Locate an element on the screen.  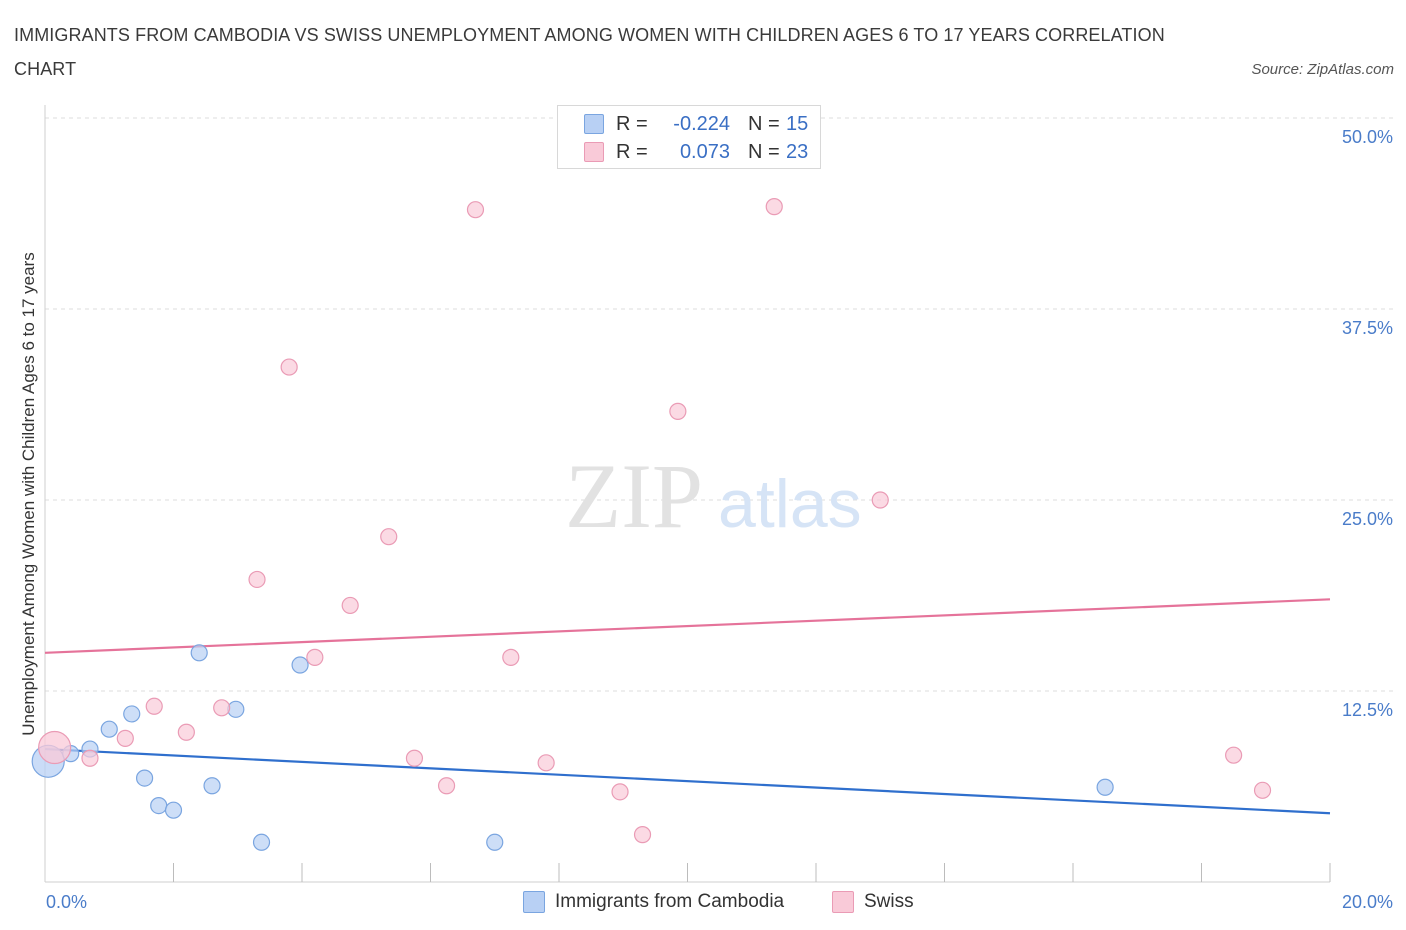
legend-n-value: 15 is located at coordinates (797, 123).